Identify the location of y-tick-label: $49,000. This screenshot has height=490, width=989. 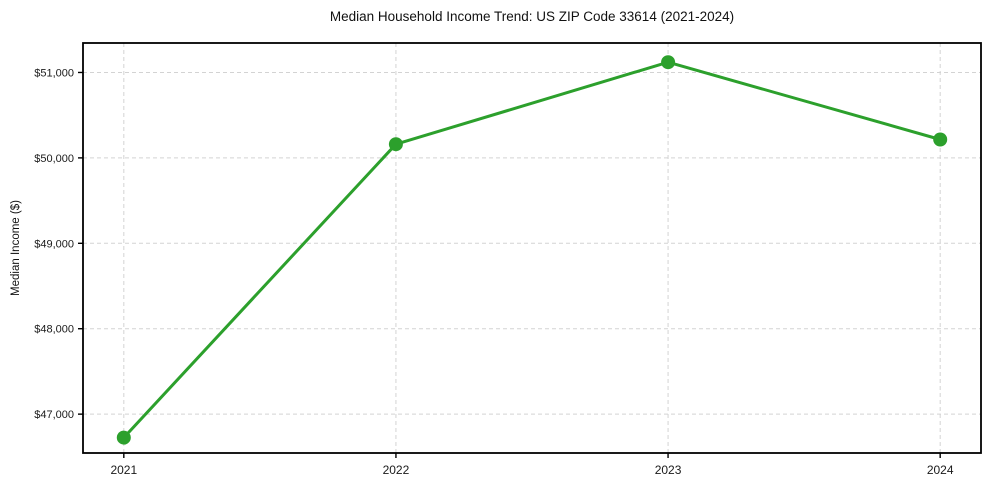
(54, 244).